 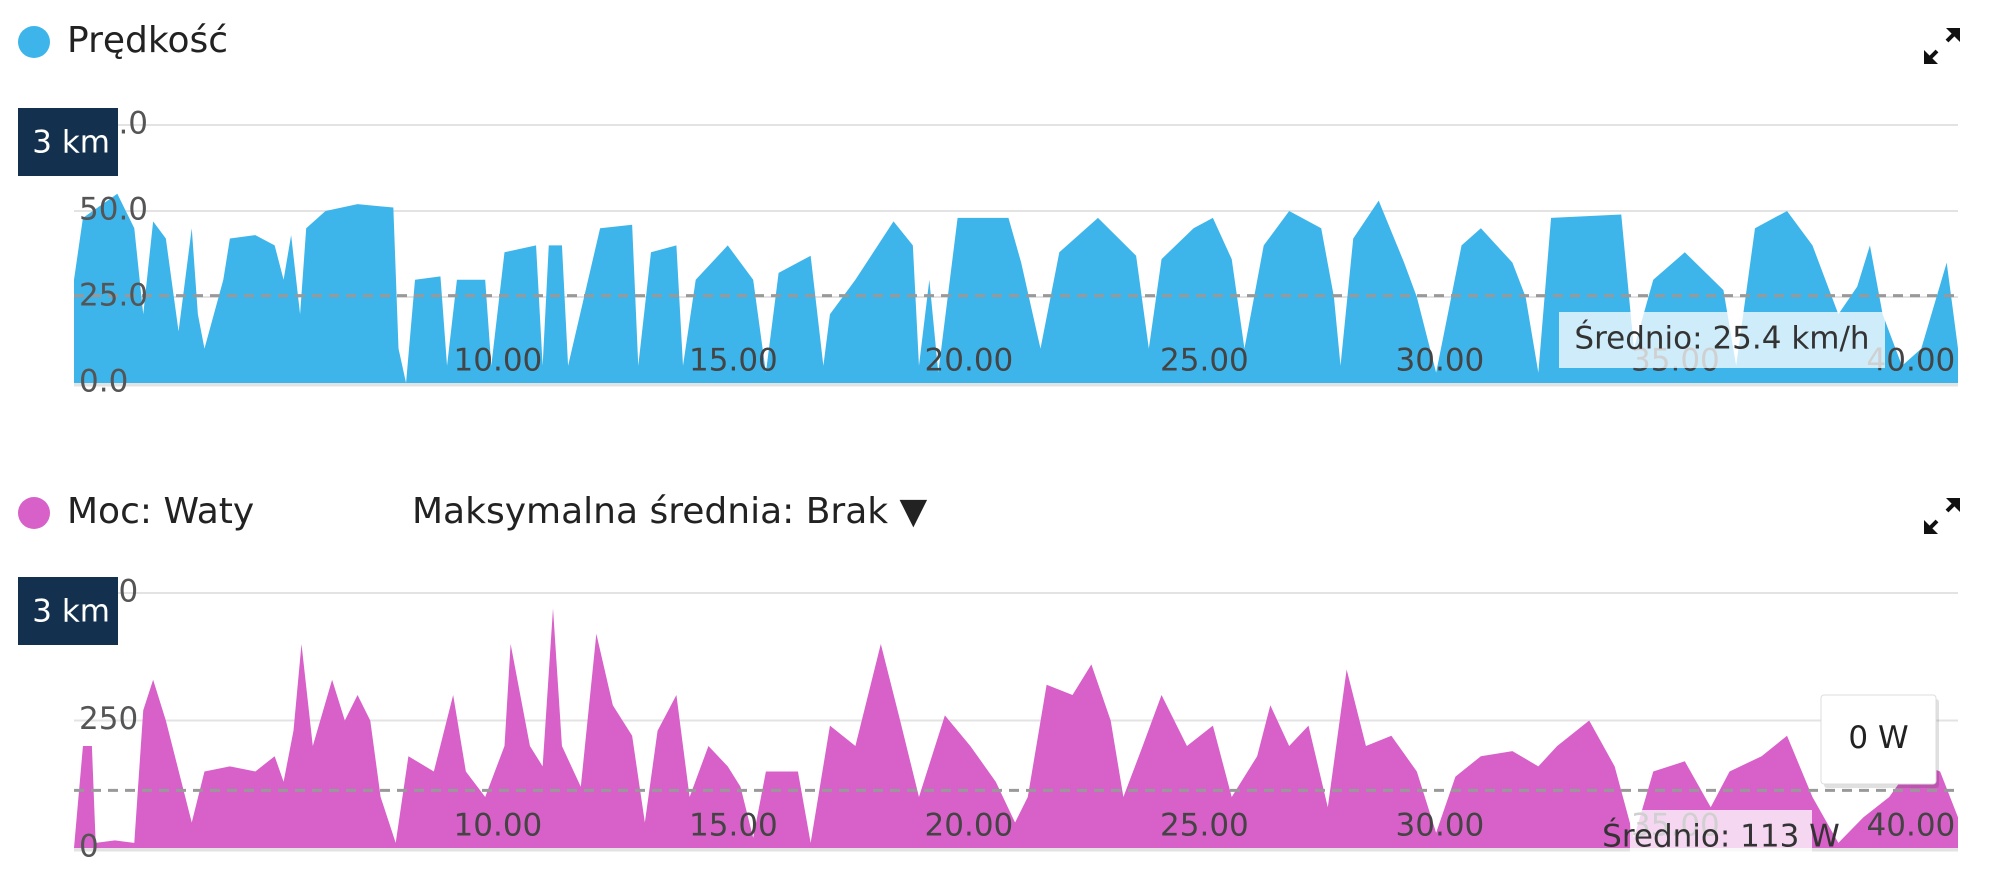 What do you see at coordinates (89, 847) in the screenshot?
I see `y-tick-label: 0` at bounding box center [89, 847].